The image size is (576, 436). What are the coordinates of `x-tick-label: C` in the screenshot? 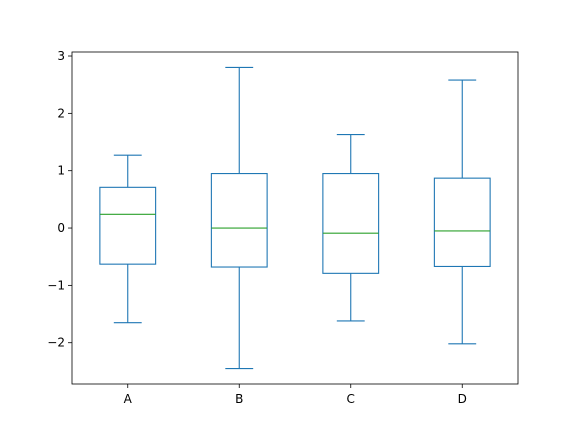 It's located at (351, 399).